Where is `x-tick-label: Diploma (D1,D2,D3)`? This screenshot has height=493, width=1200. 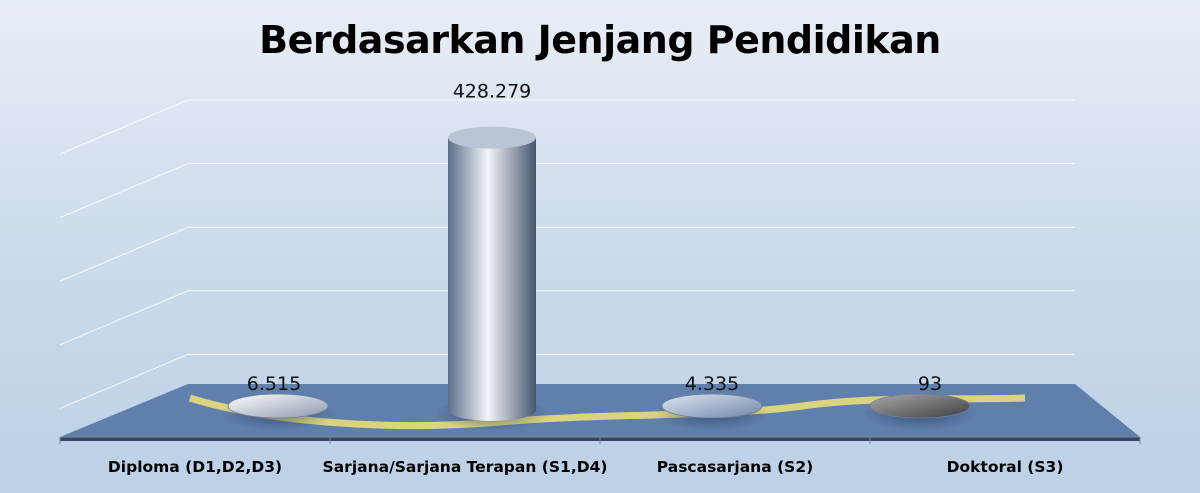 x-tick-label: Diploma (D1,D2,D3) is located at coordinates (195, 467).